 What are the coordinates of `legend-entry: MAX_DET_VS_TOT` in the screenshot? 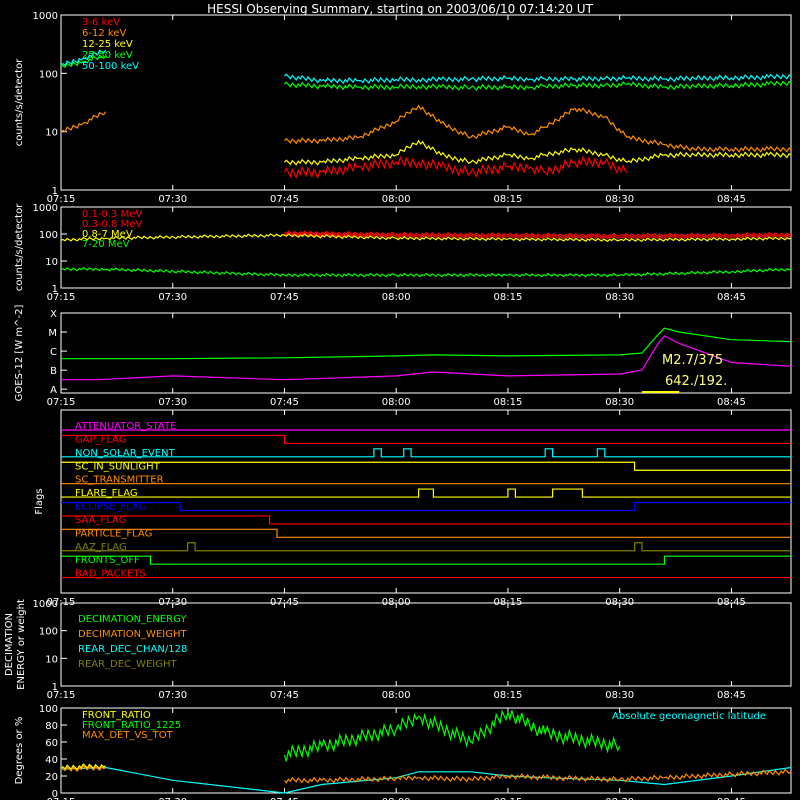 It's located at (128, 735).